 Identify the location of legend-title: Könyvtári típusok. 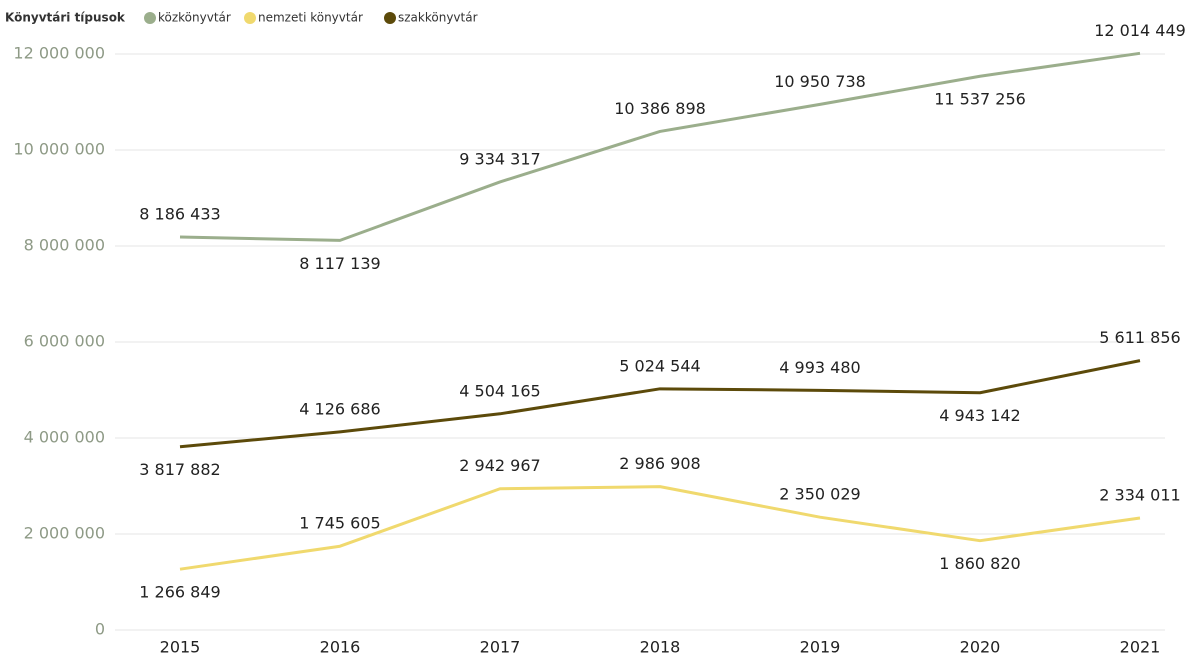
(65, 18).